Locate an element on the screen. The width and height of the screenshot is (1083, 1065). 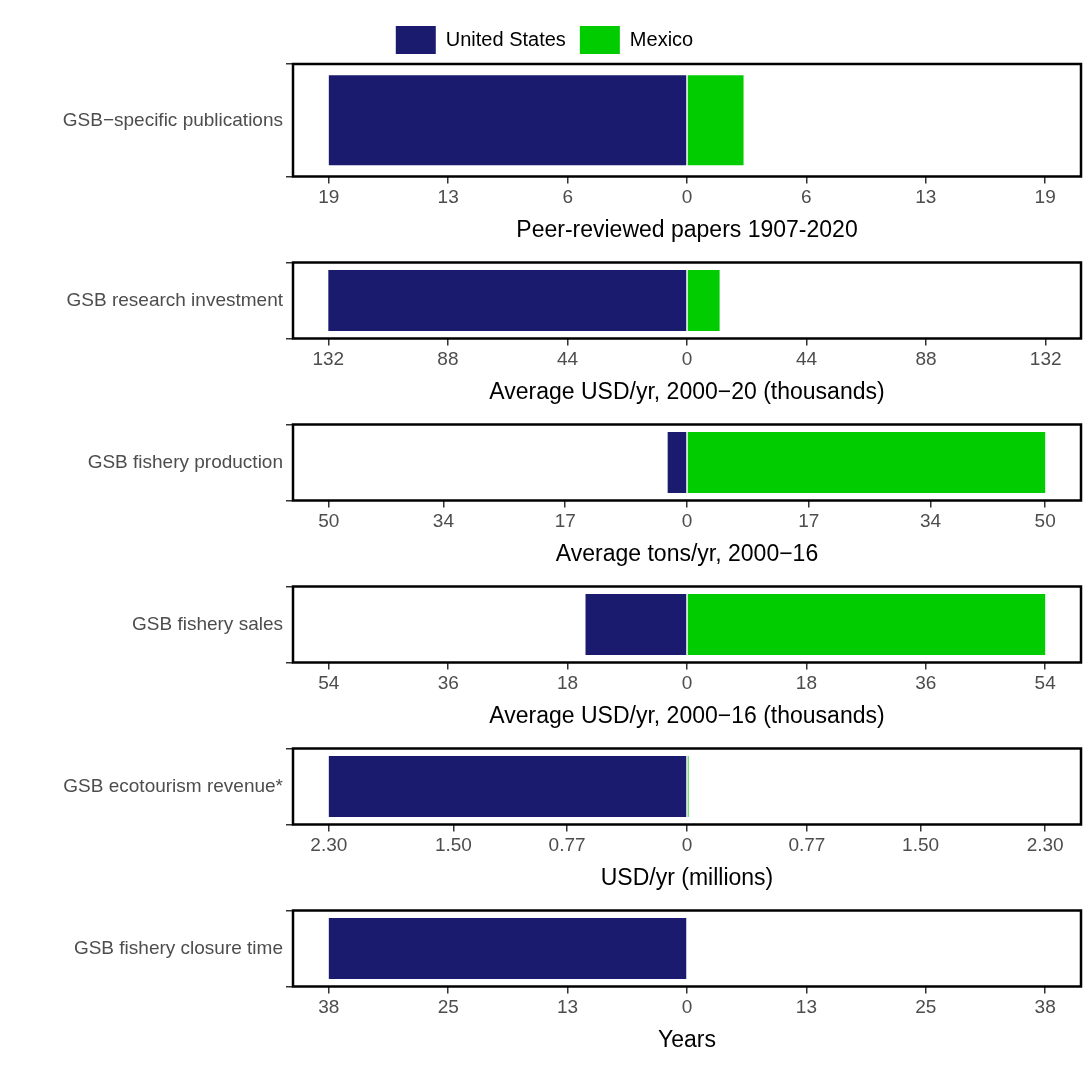
x-axis-title: Average USD/yr, 2000−16 (thousands) is located at coordinates (687, 714).